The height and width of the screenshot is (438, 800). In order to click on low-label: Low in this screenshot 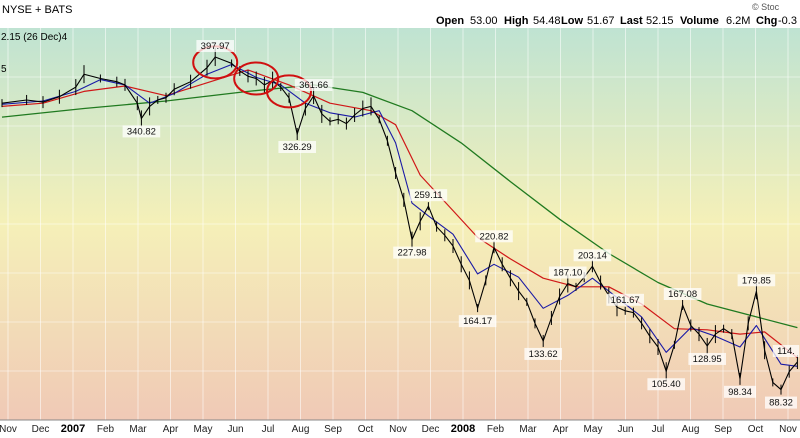, I will do `click(572, 21)`.